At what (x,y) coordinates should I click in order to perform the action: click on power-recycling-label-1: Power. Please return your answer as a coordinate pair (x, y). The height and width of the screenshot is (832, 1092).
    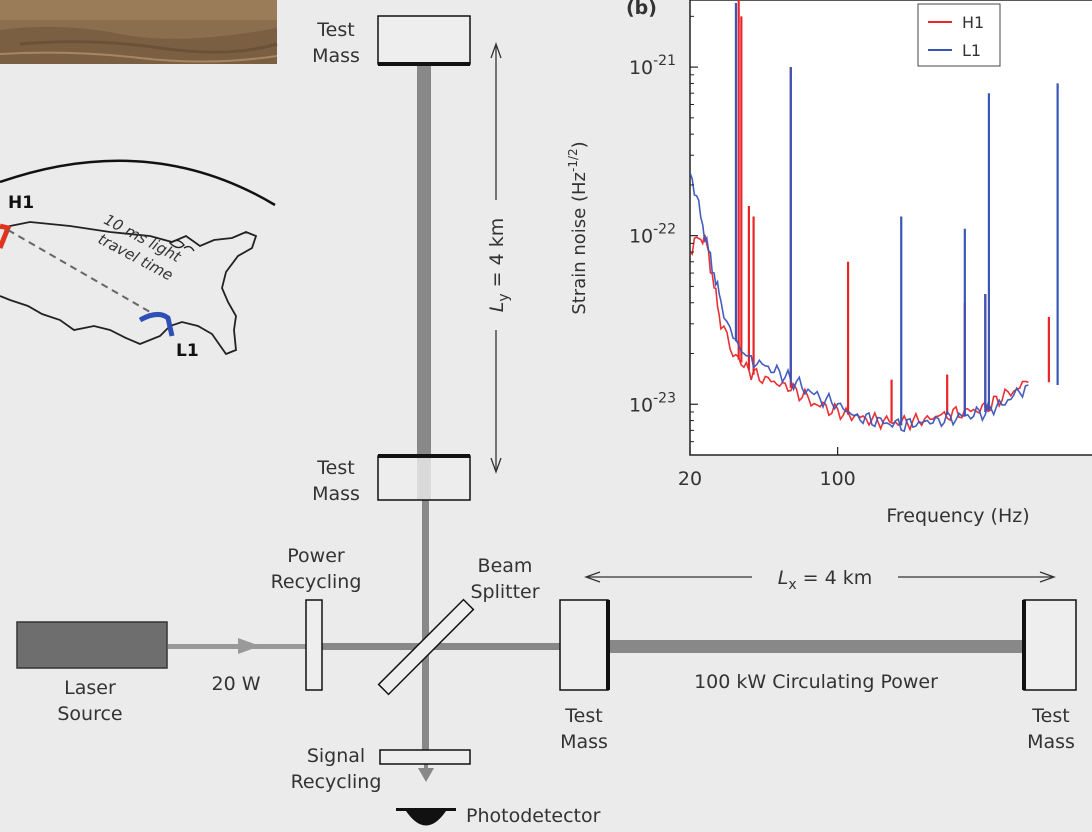
    Looking at the image, I should click on (316, 556).